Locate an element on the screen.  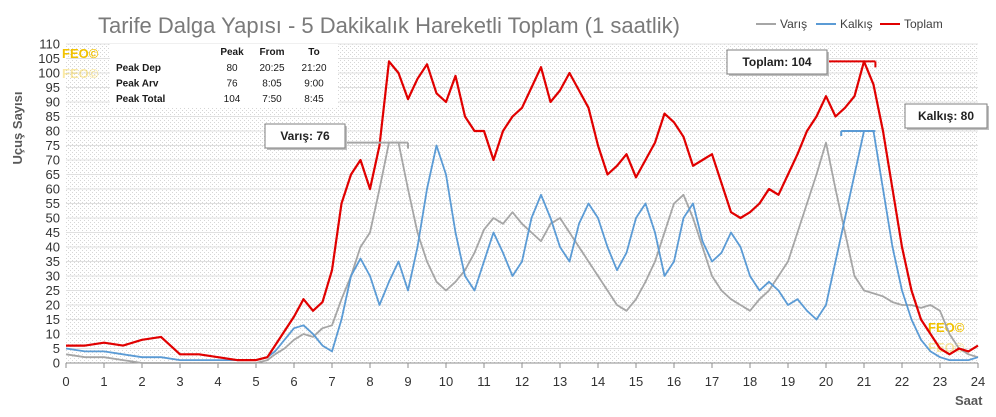
peak-table-header: Peak is located at coordinates (232, 52).